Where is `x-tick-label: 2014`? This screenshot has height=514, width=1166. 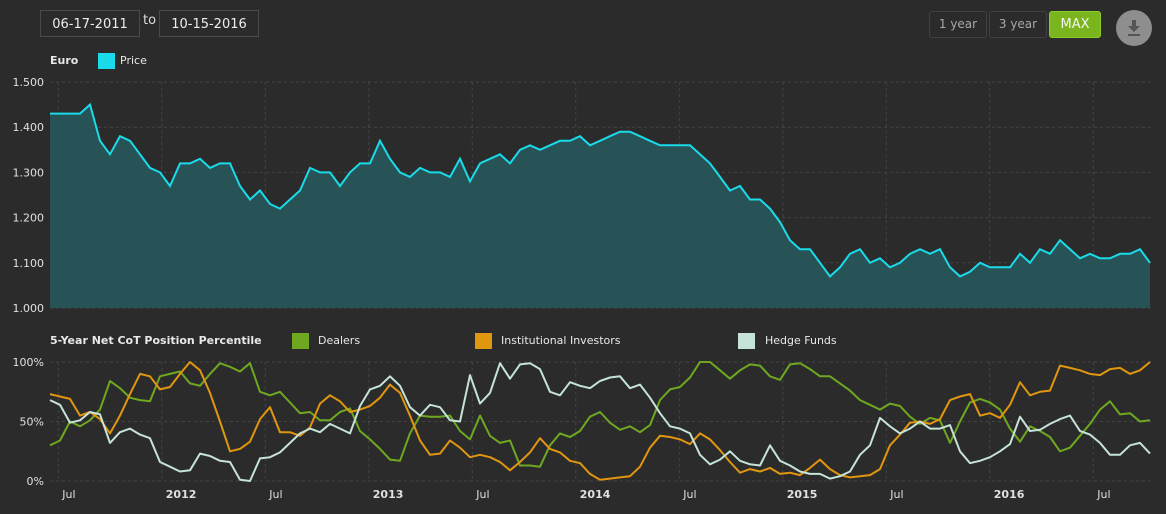 x-tick-label: 2014 is located at coordinates (595, 494).